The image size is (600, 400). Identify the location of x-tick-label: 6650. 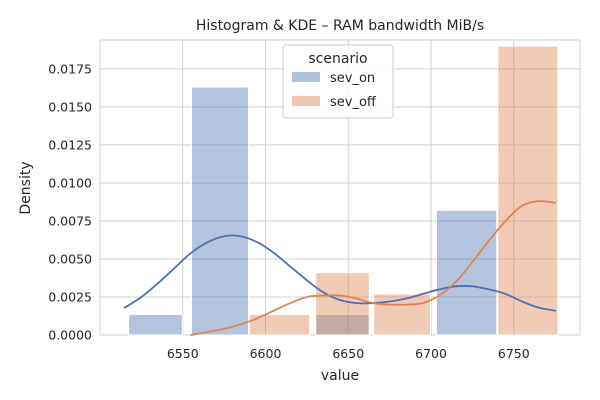
(348, 353).